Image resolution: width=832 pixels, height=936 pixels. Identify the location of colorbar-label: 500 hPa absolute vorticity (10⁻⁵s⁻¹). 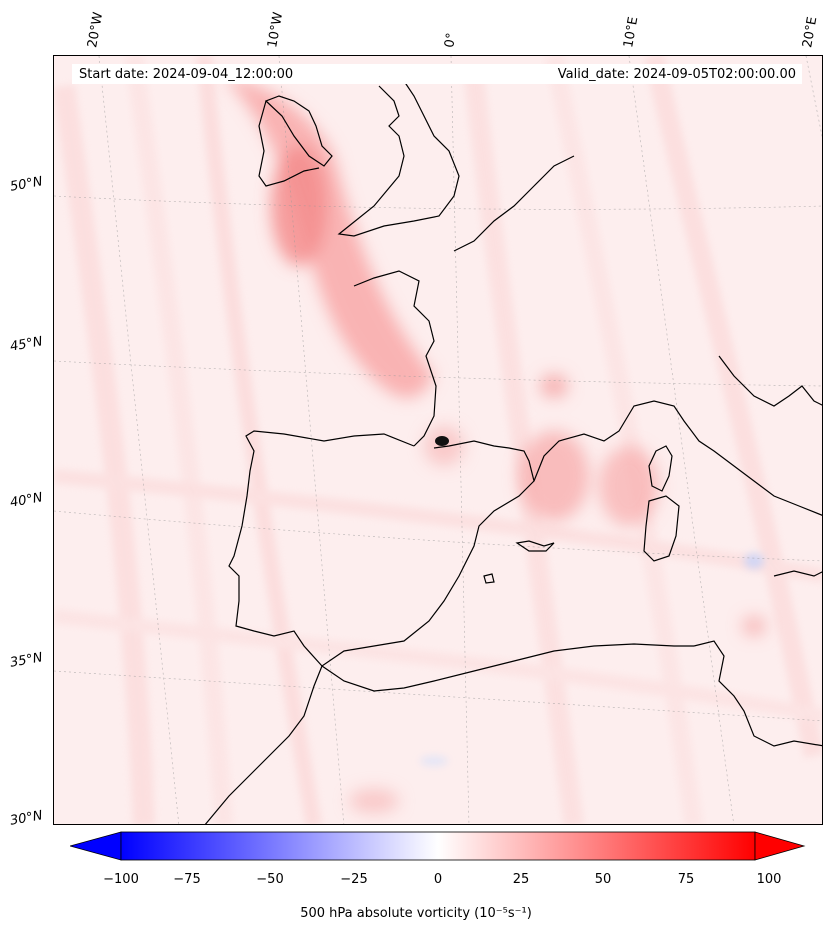
(416, 913).